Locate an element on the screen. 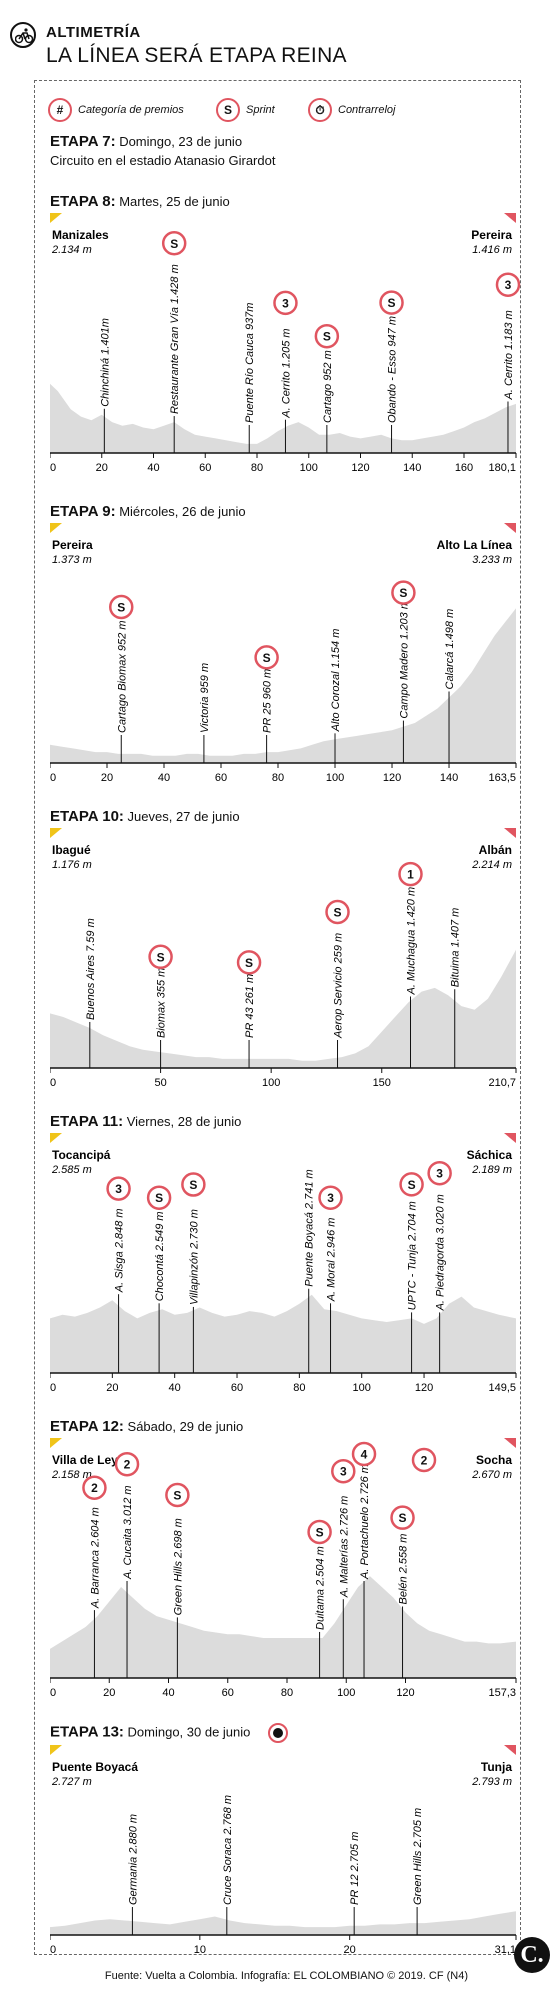 This screenshot has width=556, height=2000. stage-date: Domingo, 30 de junio is located at coordinates (189, 1732).